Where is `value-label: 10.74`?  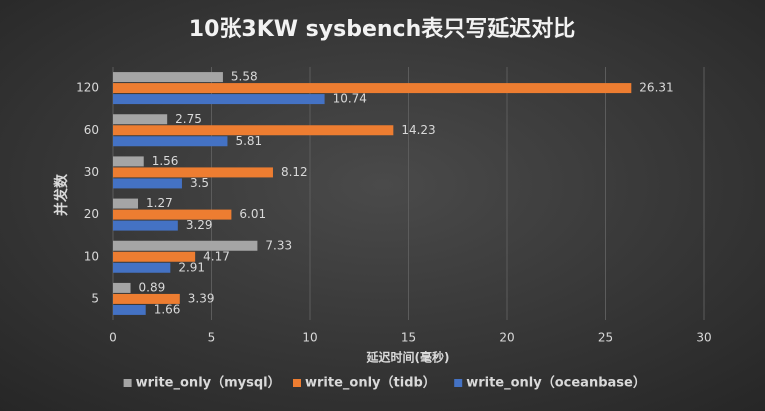 value-label: 10.74 is located at coordinates (350, 99).